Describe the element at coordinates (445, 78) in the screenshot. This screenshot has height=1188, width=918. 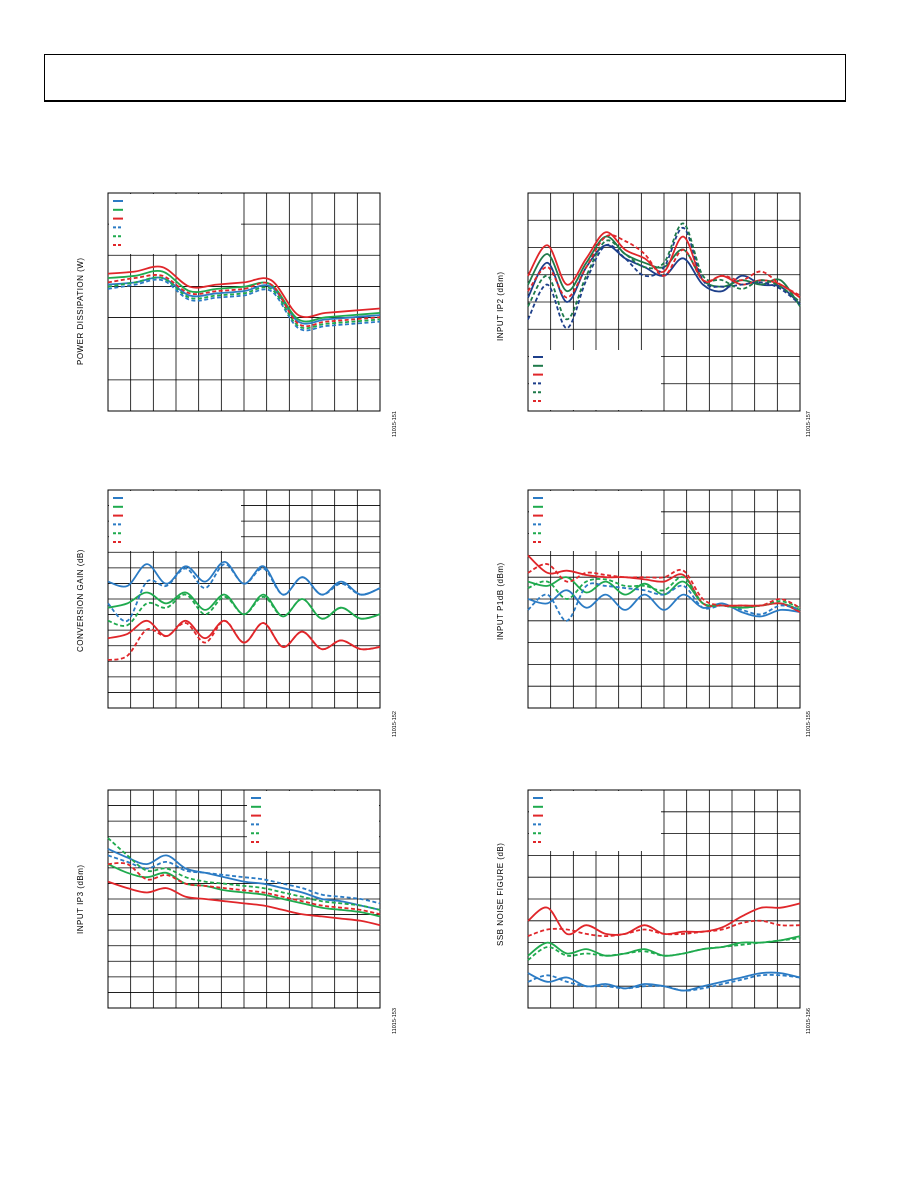
I see `header-box` at that location.